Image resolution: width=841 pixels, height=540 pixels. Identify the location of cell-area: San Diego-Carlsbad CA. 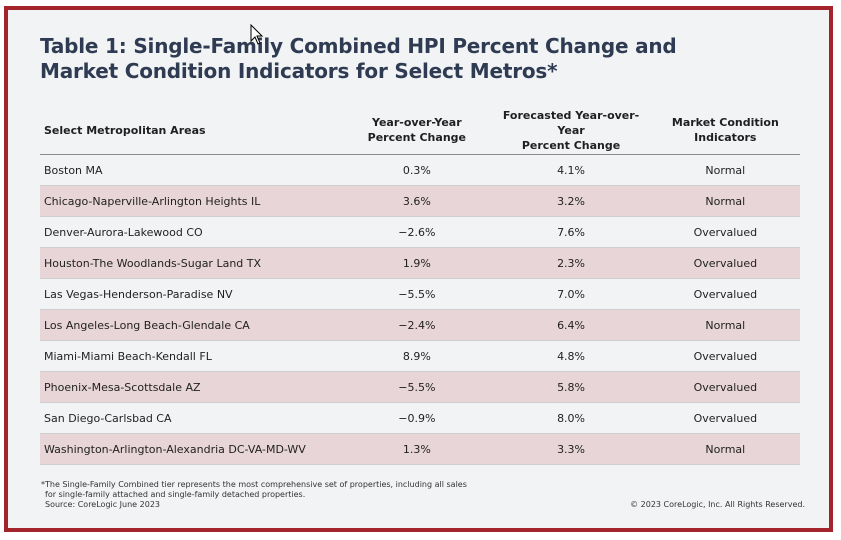
(108, 418).